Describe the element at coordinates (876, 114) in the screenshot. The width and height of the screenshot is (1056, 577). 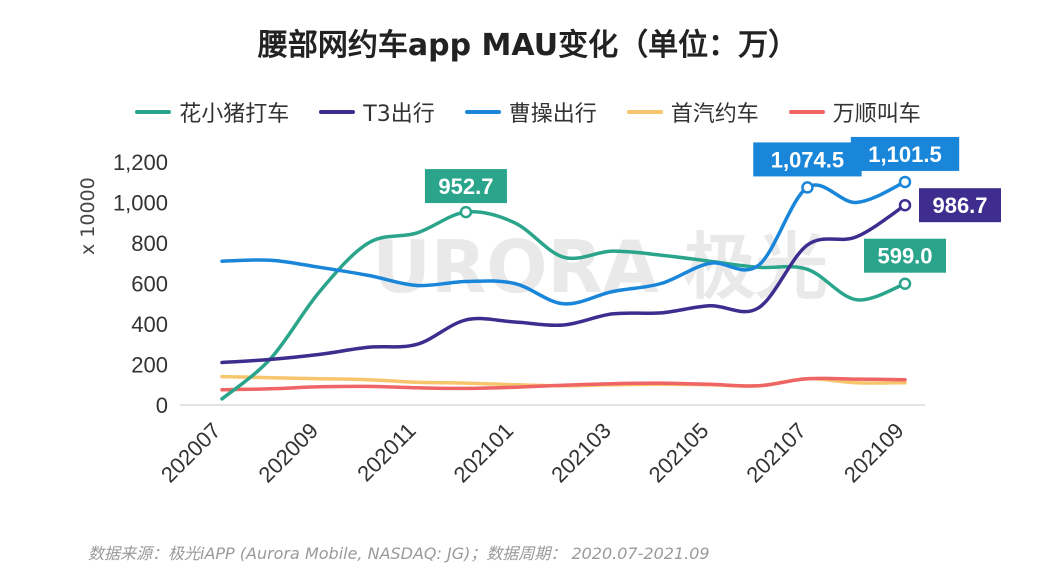
I see `legend-label: 万顺叫车` at that location.